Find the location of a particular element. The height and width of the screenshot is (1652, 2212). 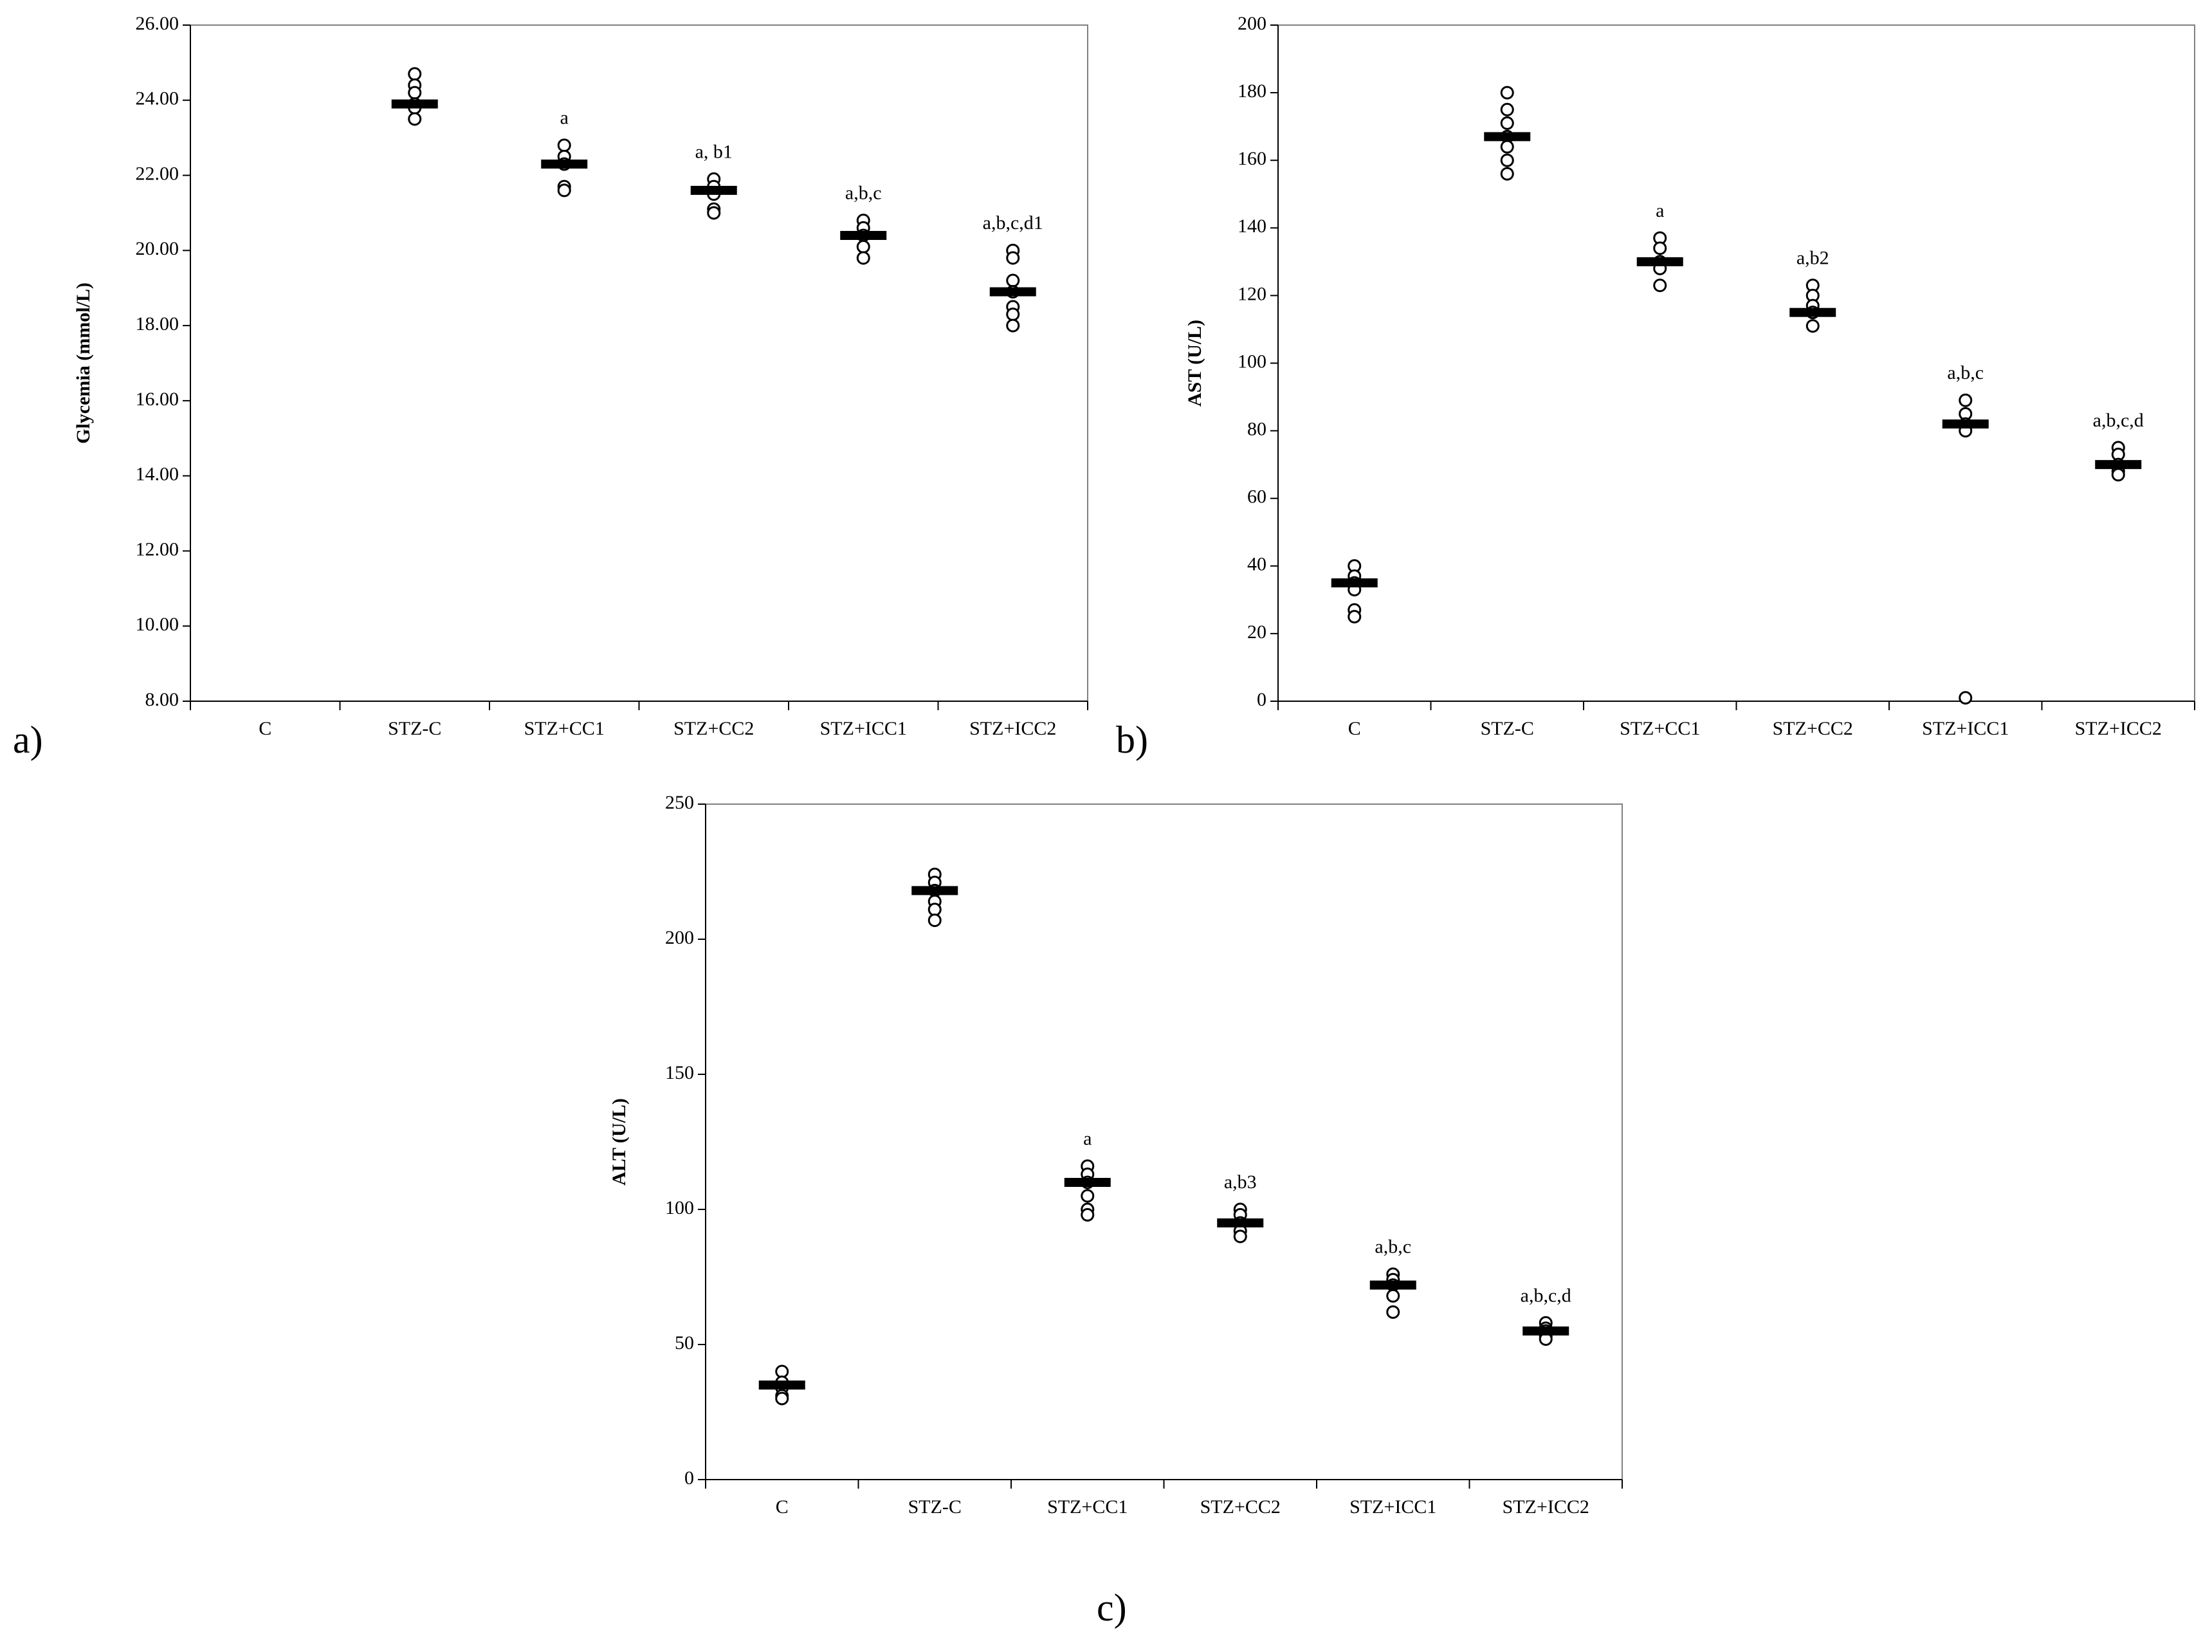

annotation: a,b,c,d1 is located at coordinates (1013, 223).